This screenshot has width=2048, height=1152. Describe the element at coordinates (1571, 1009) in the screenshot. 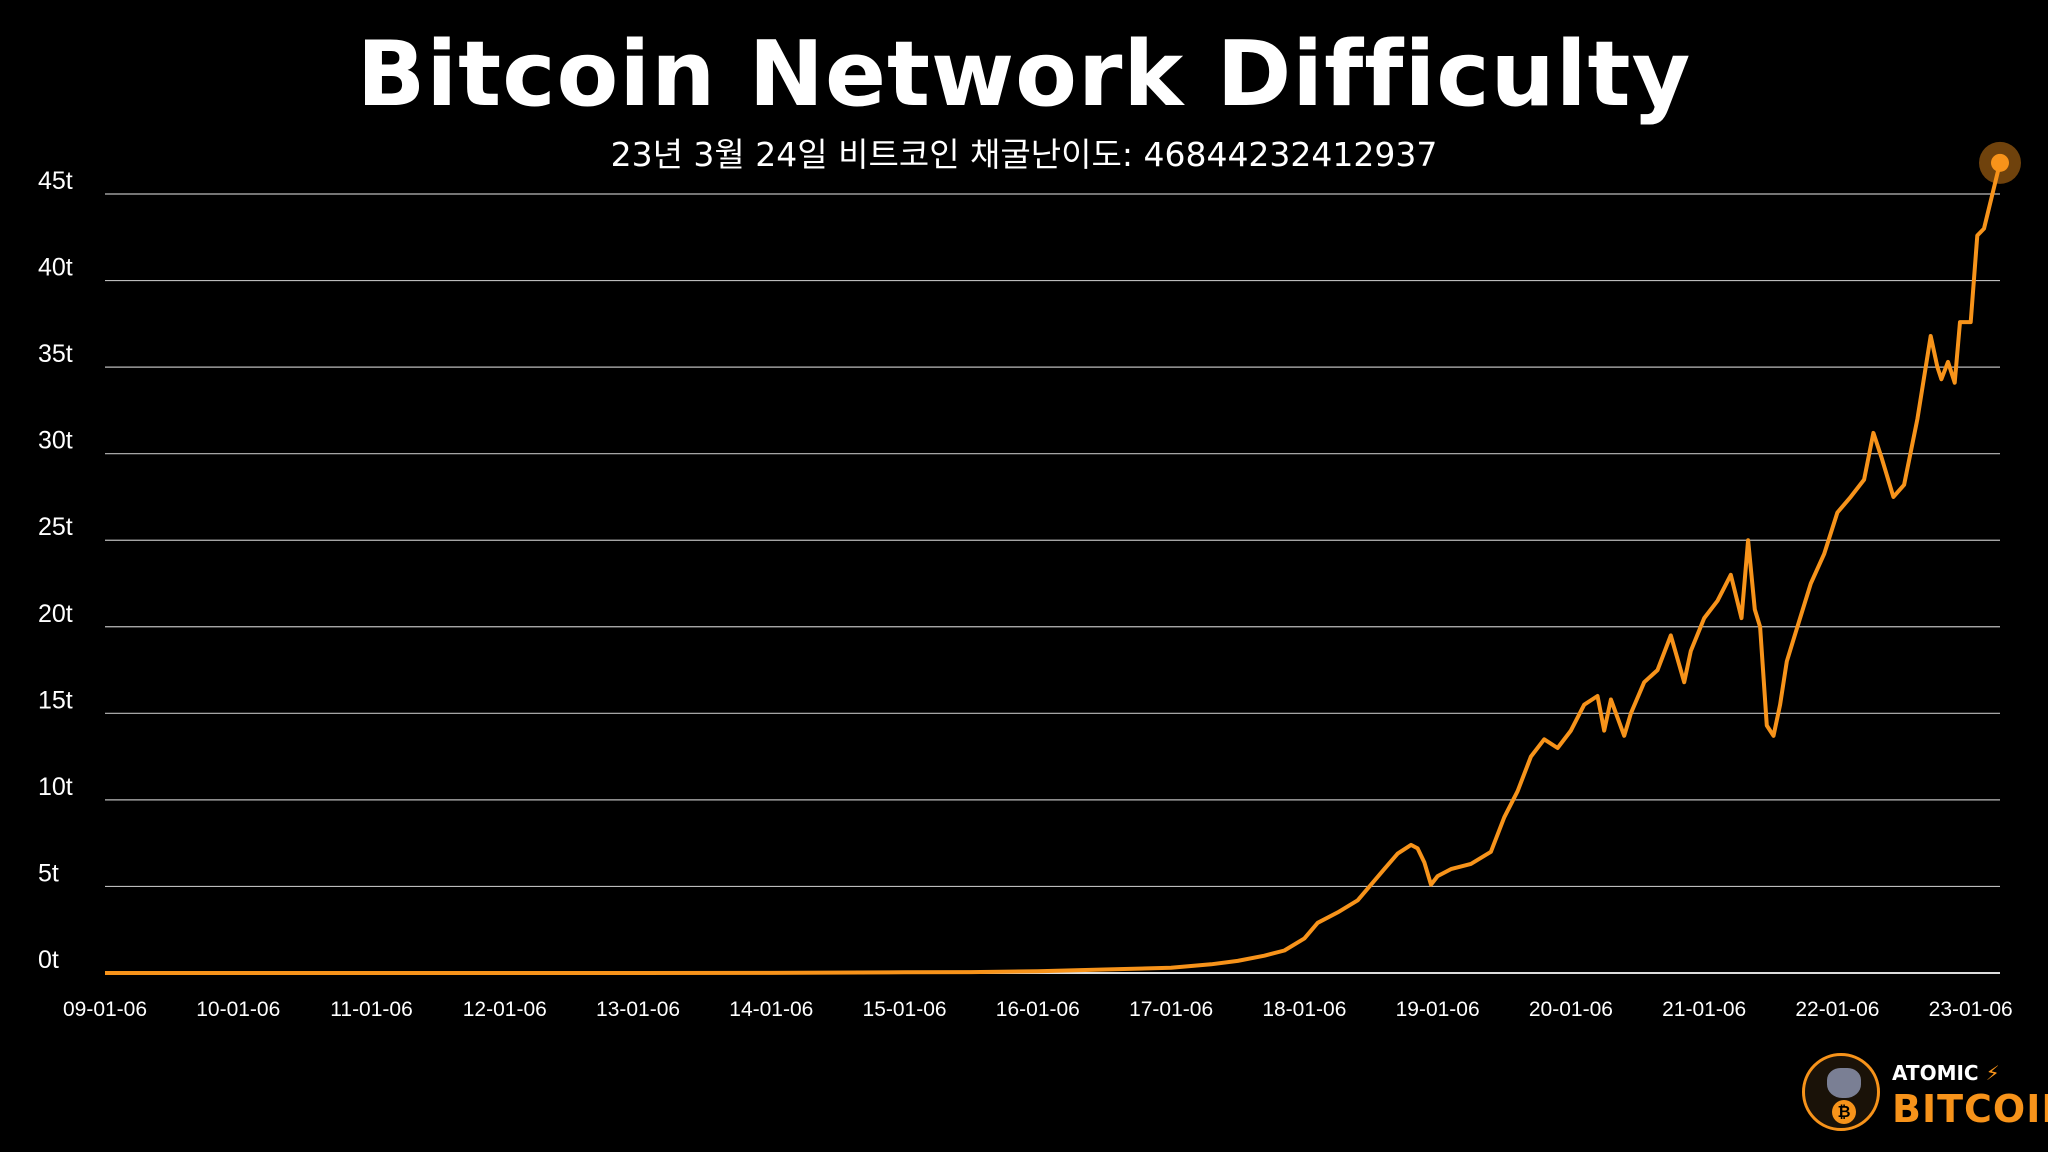

I see `x-tick-label: 20-01-06` at that location.